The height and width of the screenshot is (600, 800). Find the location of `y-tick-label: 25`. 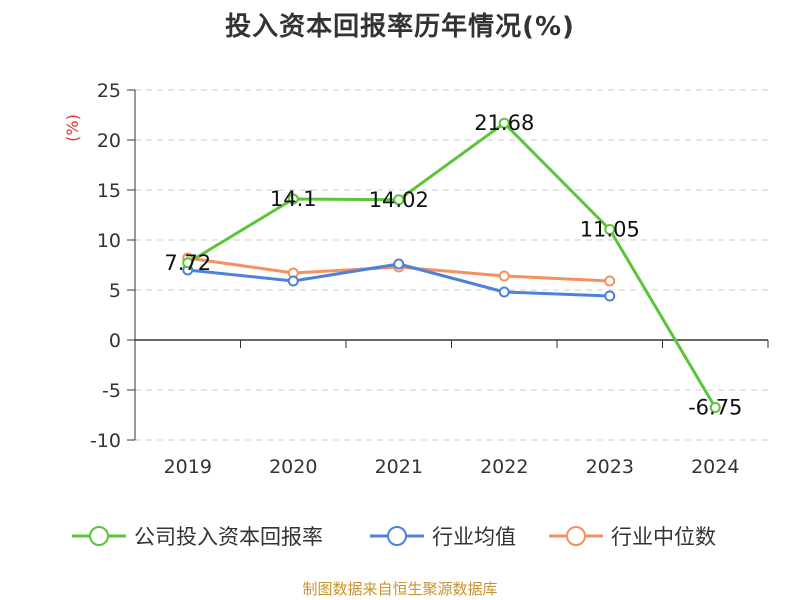

y-tick-label: 25 is located at coordinates (109, 91).